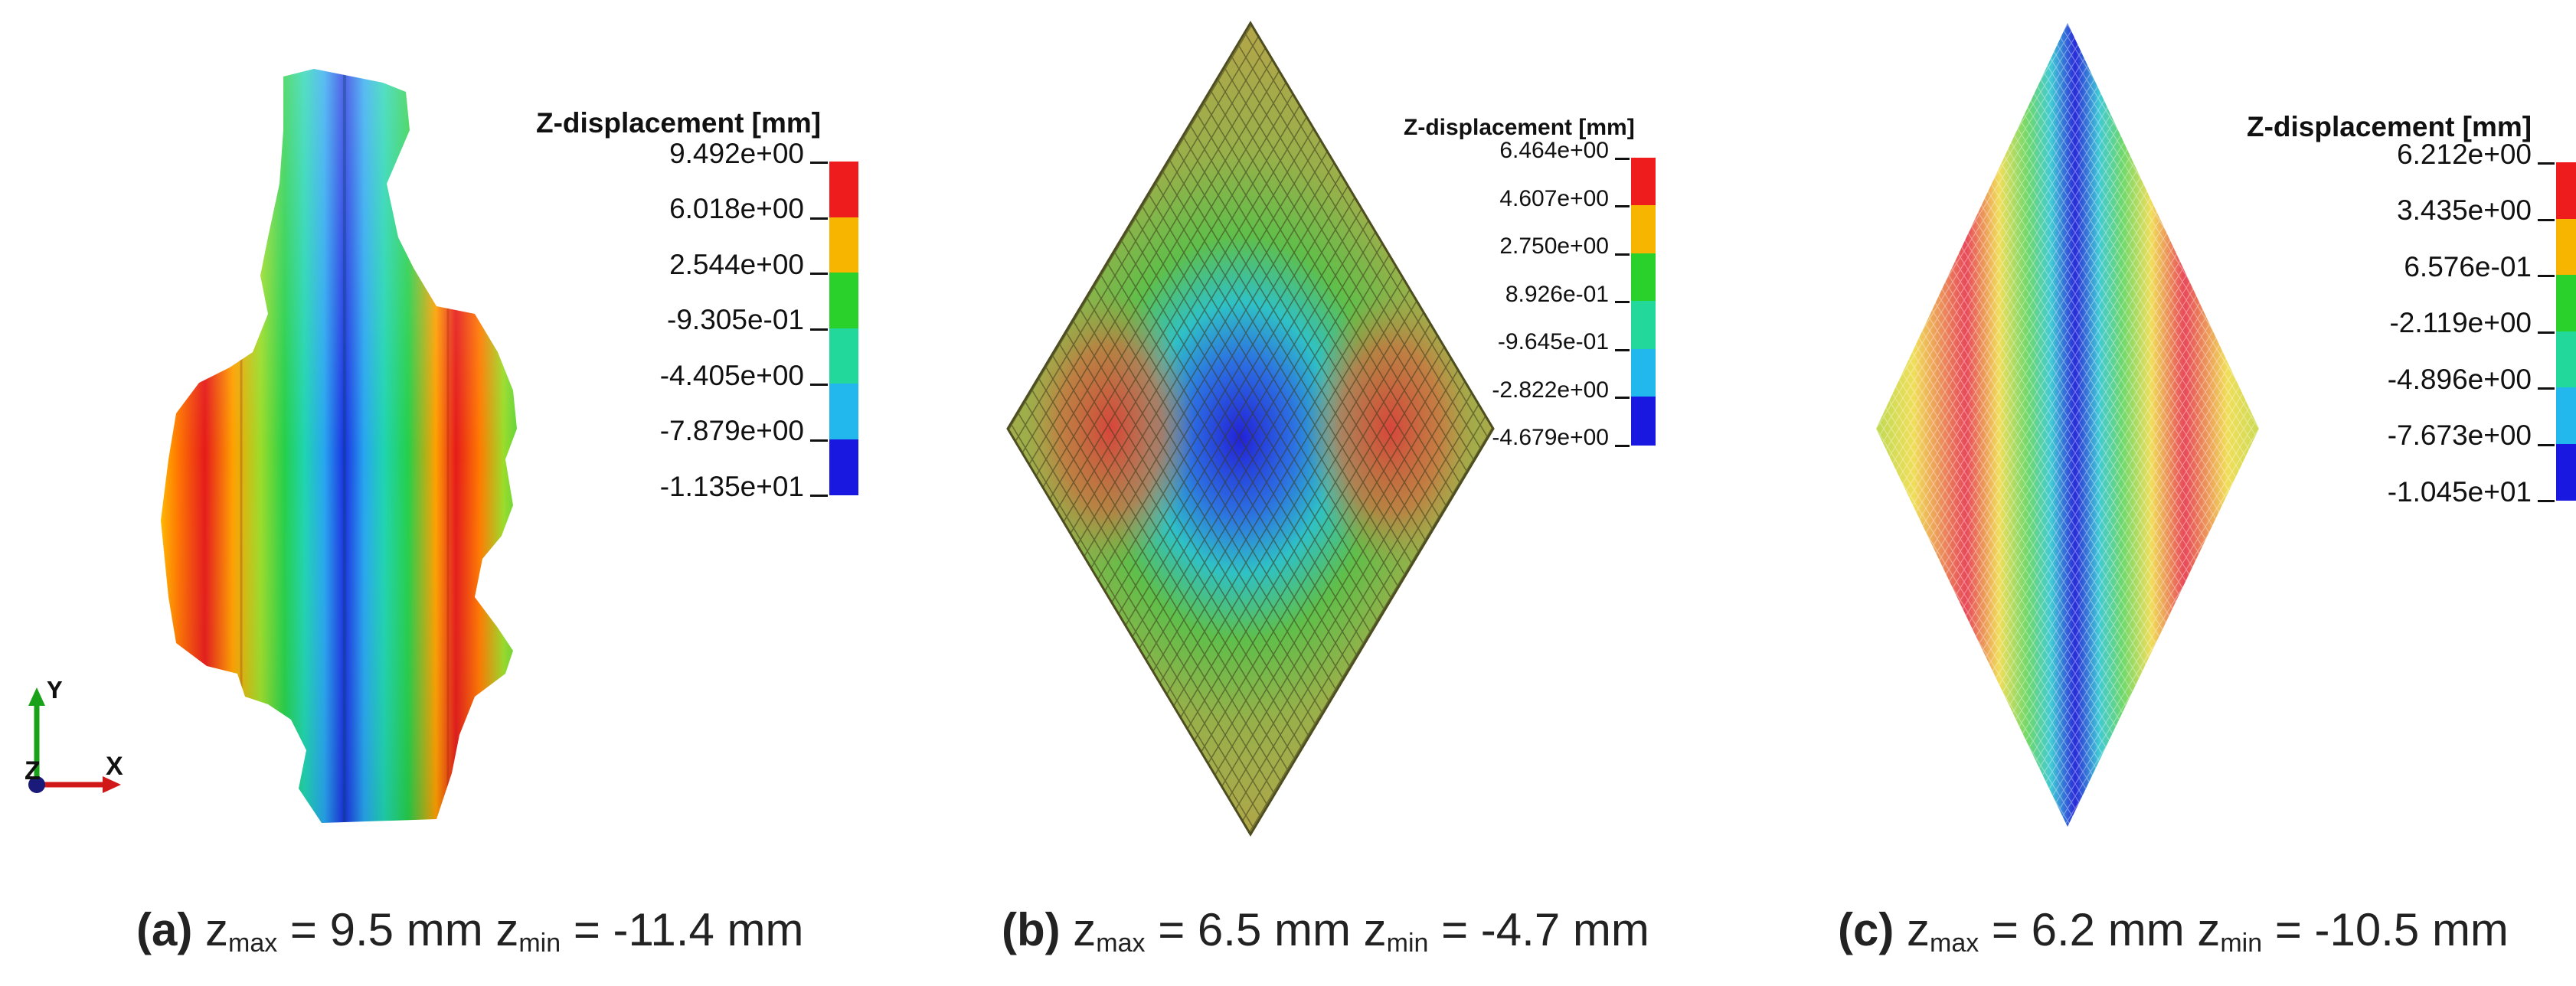 The height and width of the screenshot is (986, 2576). What do you see at coordinates (736, 209) in the screenshot?
I see `legend-tick-label: 6.018e+00` at bounding box center [736, 209].